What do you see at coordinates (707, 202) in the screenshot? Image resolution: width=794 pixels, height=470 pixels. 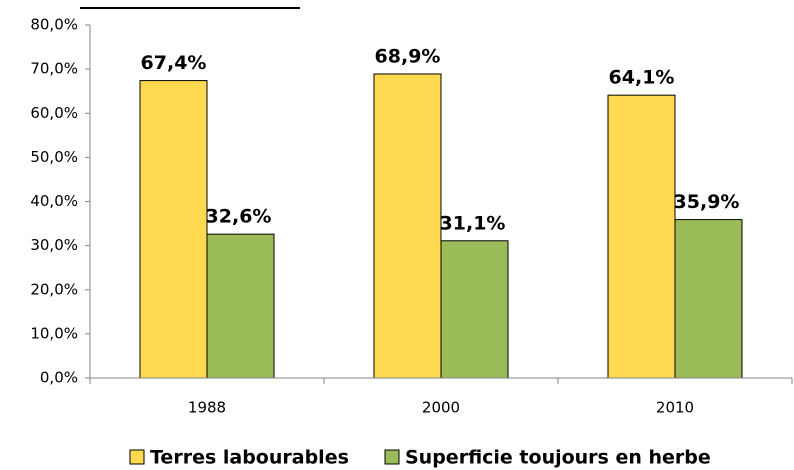 I see `data-label: 35,9%` at bounding box center [707, 202].